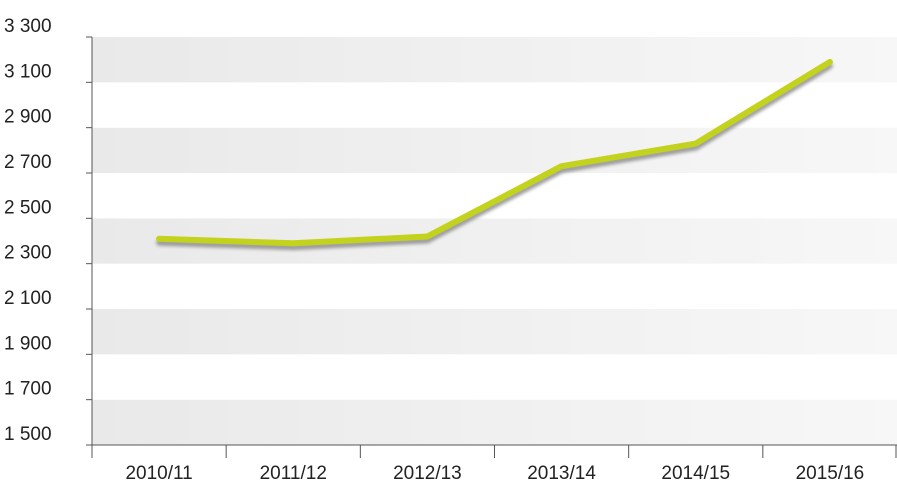 This screenshot has width=897, height=489. Describe the element at coordinates (830, 473) in the screenshot. I see `x-tick-label: 2015/16` at that location.